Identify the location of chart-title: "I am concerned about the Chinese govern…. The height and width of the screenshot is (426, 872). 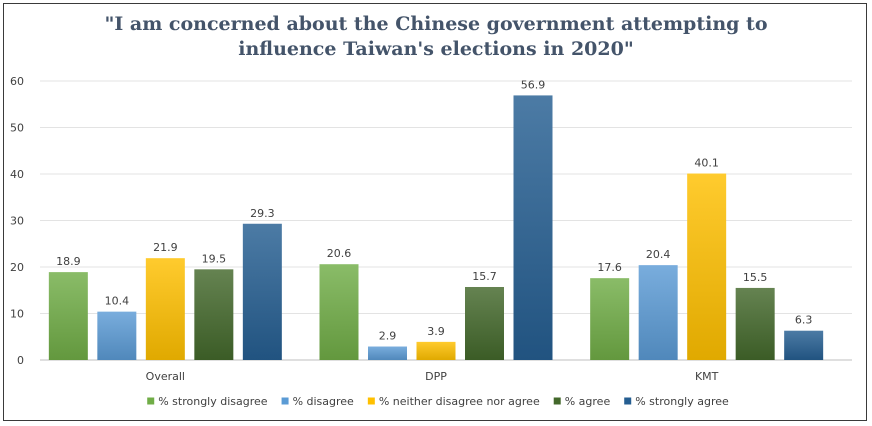
(436, 37).